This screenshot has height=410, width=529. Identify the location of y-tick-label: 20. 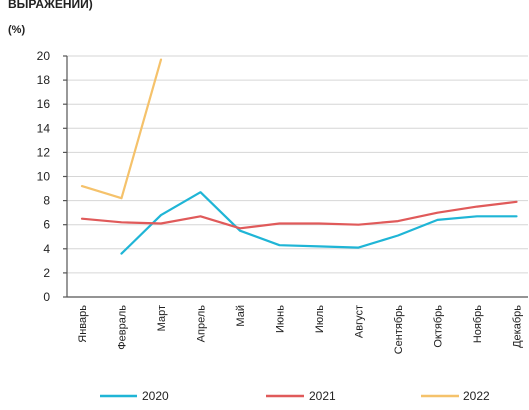
(44, 56).